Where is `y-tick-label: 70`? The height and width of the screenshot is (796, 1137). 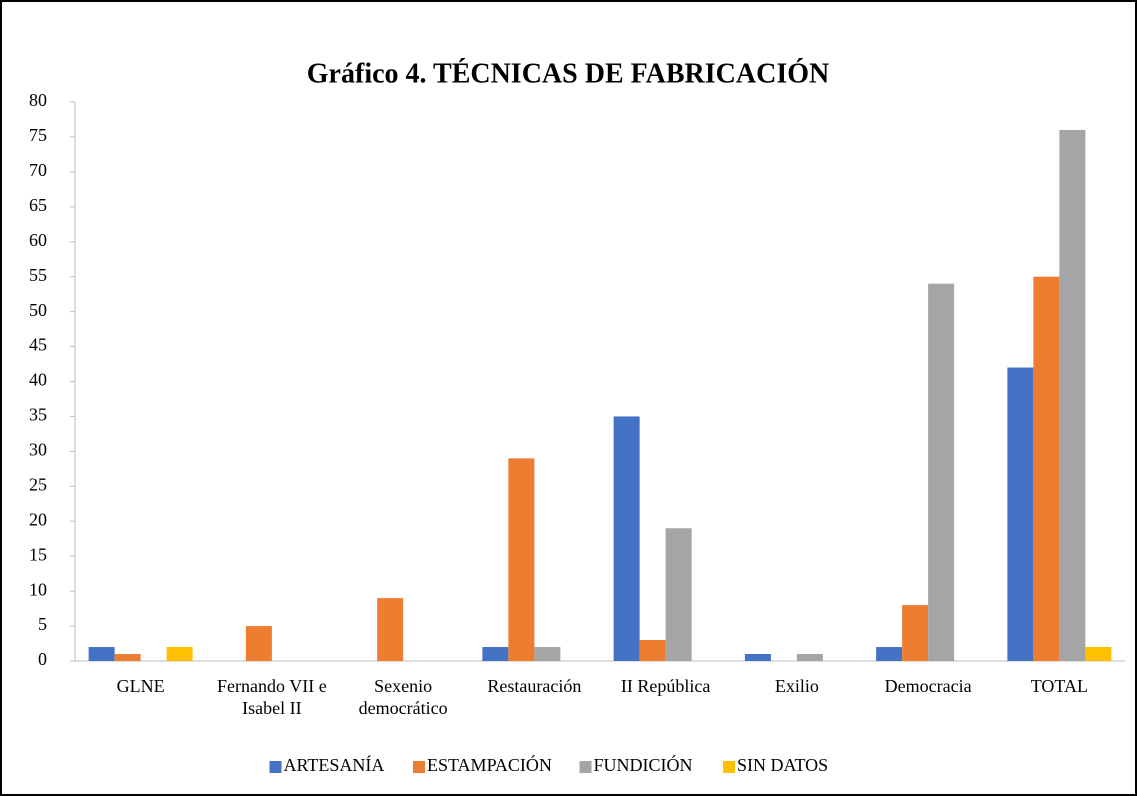
y-tick-label: 70 is located at coordinates (38, 170).